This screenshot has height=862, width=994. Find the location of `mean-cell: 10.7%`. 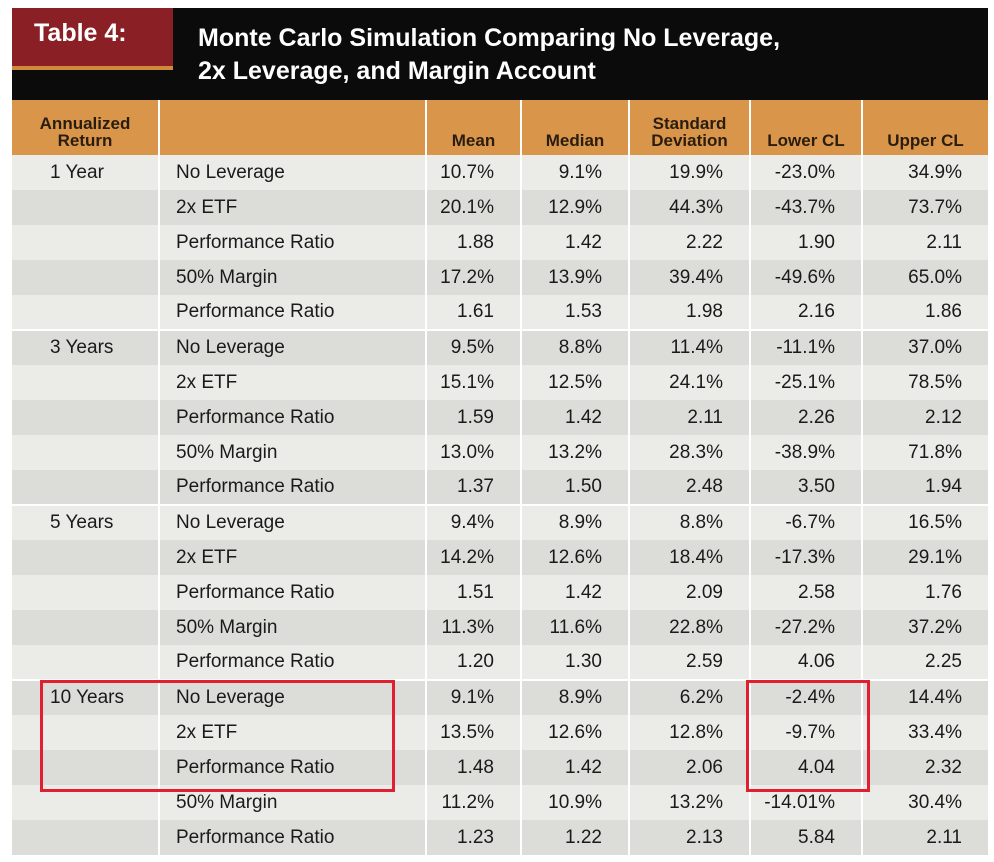

mean-cell: 10.7% is located at coordinates (474, 172).